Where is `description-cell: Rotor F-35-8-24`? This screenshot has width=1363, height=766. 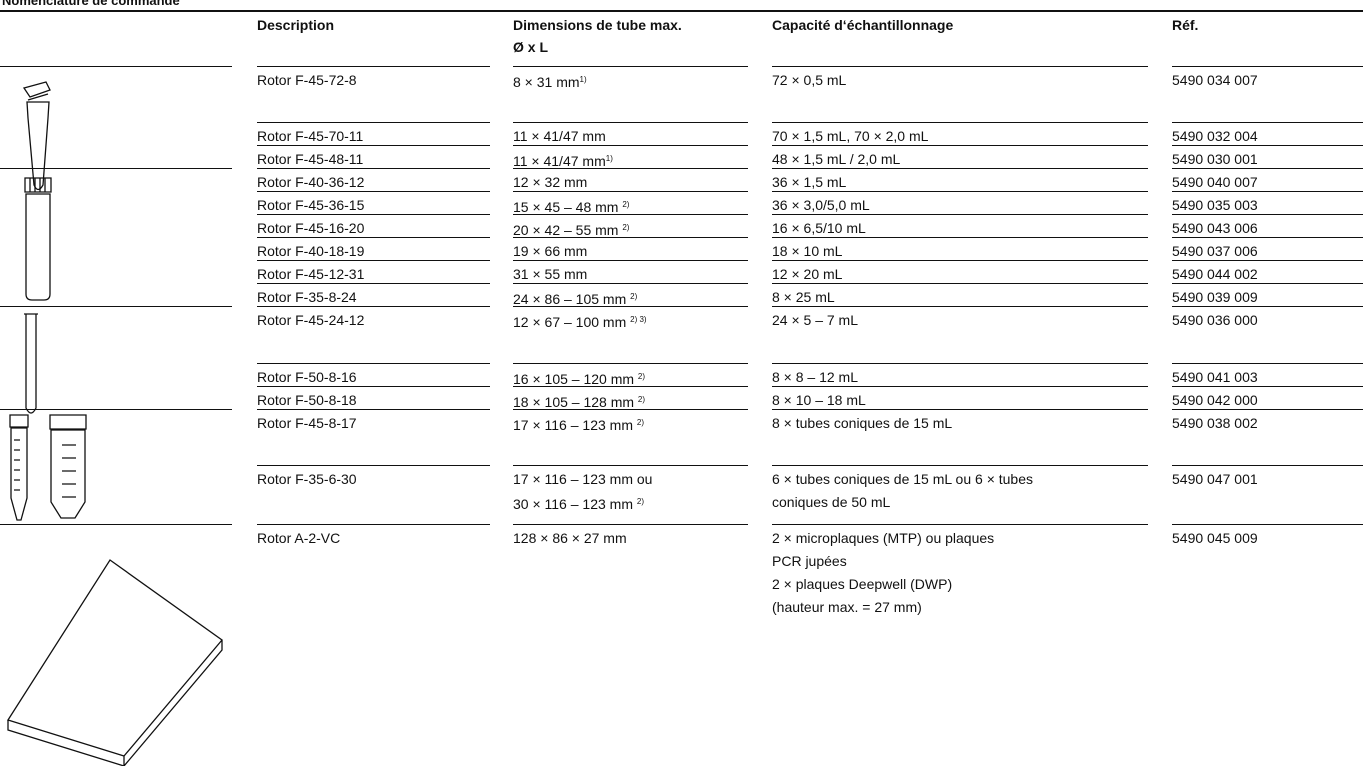 description-cell: Rotor F-35-8-24 is located at coordinates (307, 297).